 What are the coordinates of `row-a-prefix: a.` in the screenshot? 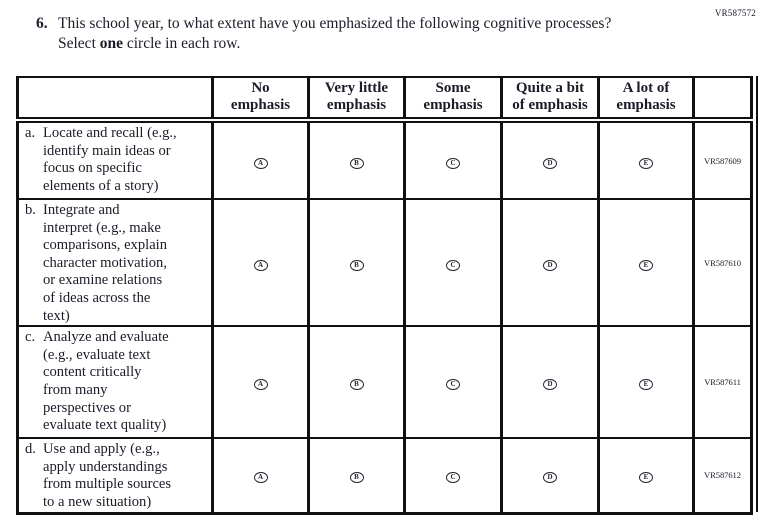 It's located at (30, 133).